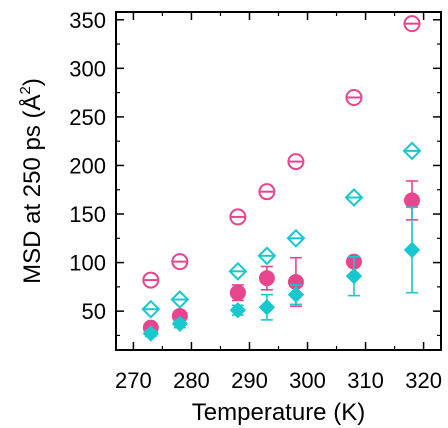  What do you see at coordinates (133, 380) in the screenshot?
I see `x-tick-label: 270` at bounding box center [133, 380].